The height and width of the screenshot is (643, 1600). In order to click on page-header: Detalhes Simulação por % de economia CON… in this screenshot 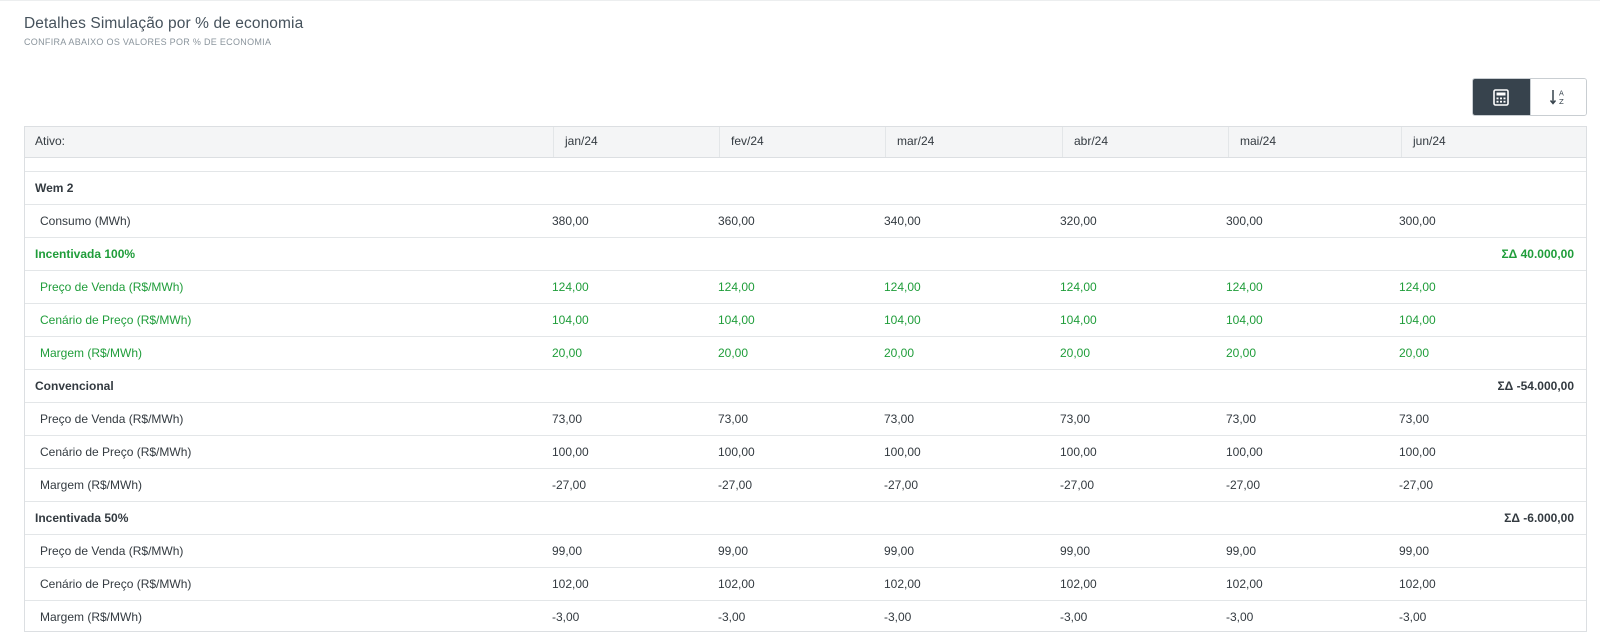, I will do `click(163, 31)`.